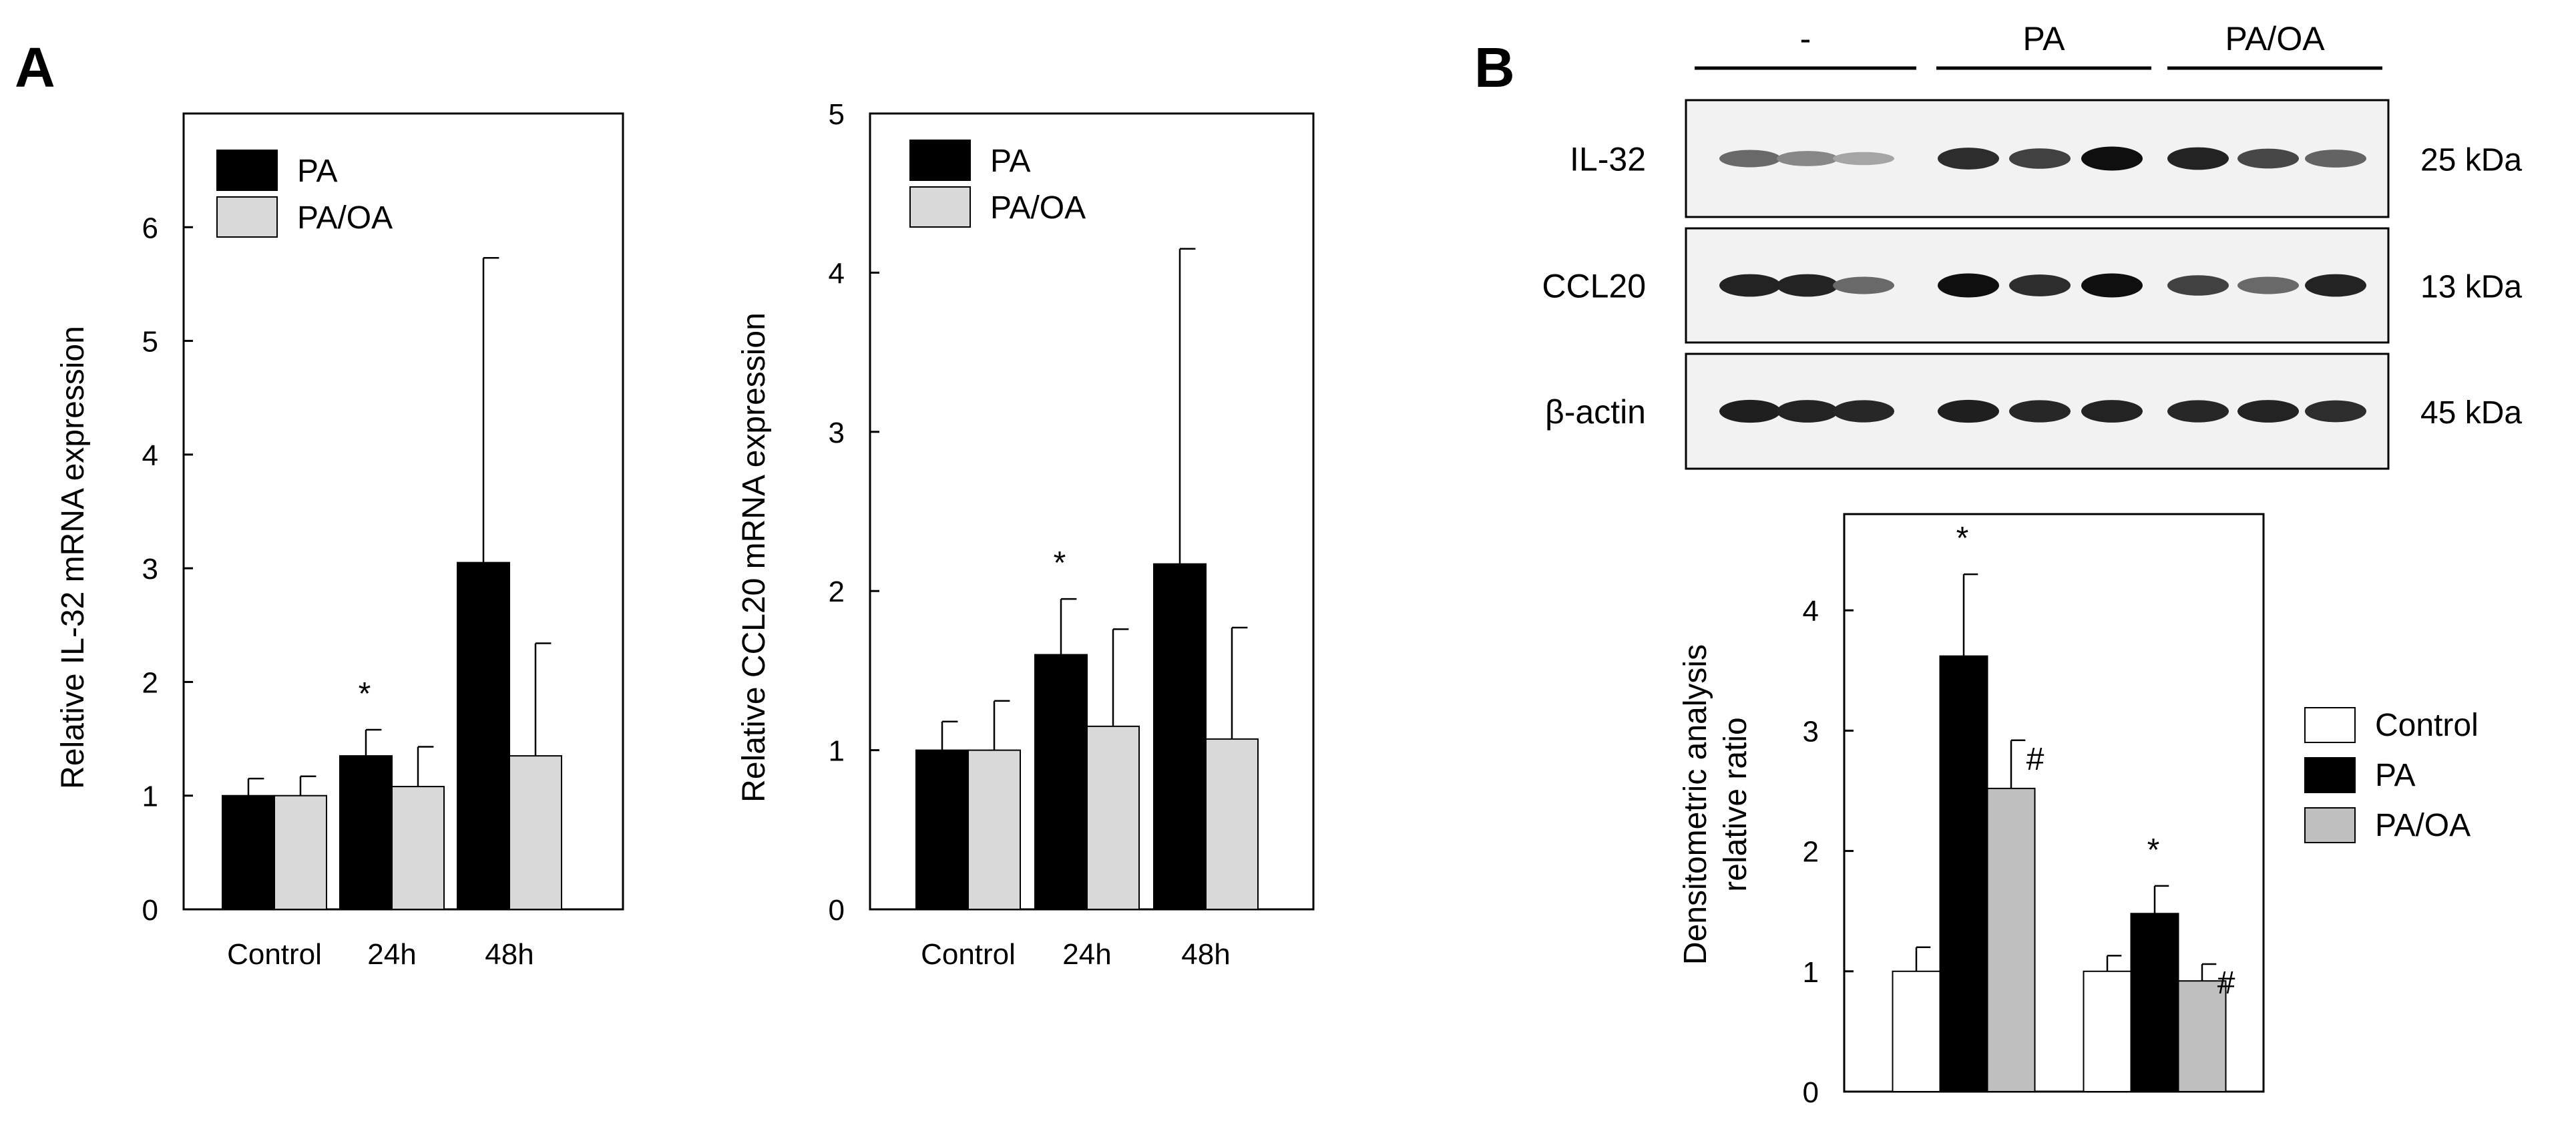  Describe the element at coordinates (247, 170) in the screenshot. I see `il32-legend-pa-swatch` at that location.